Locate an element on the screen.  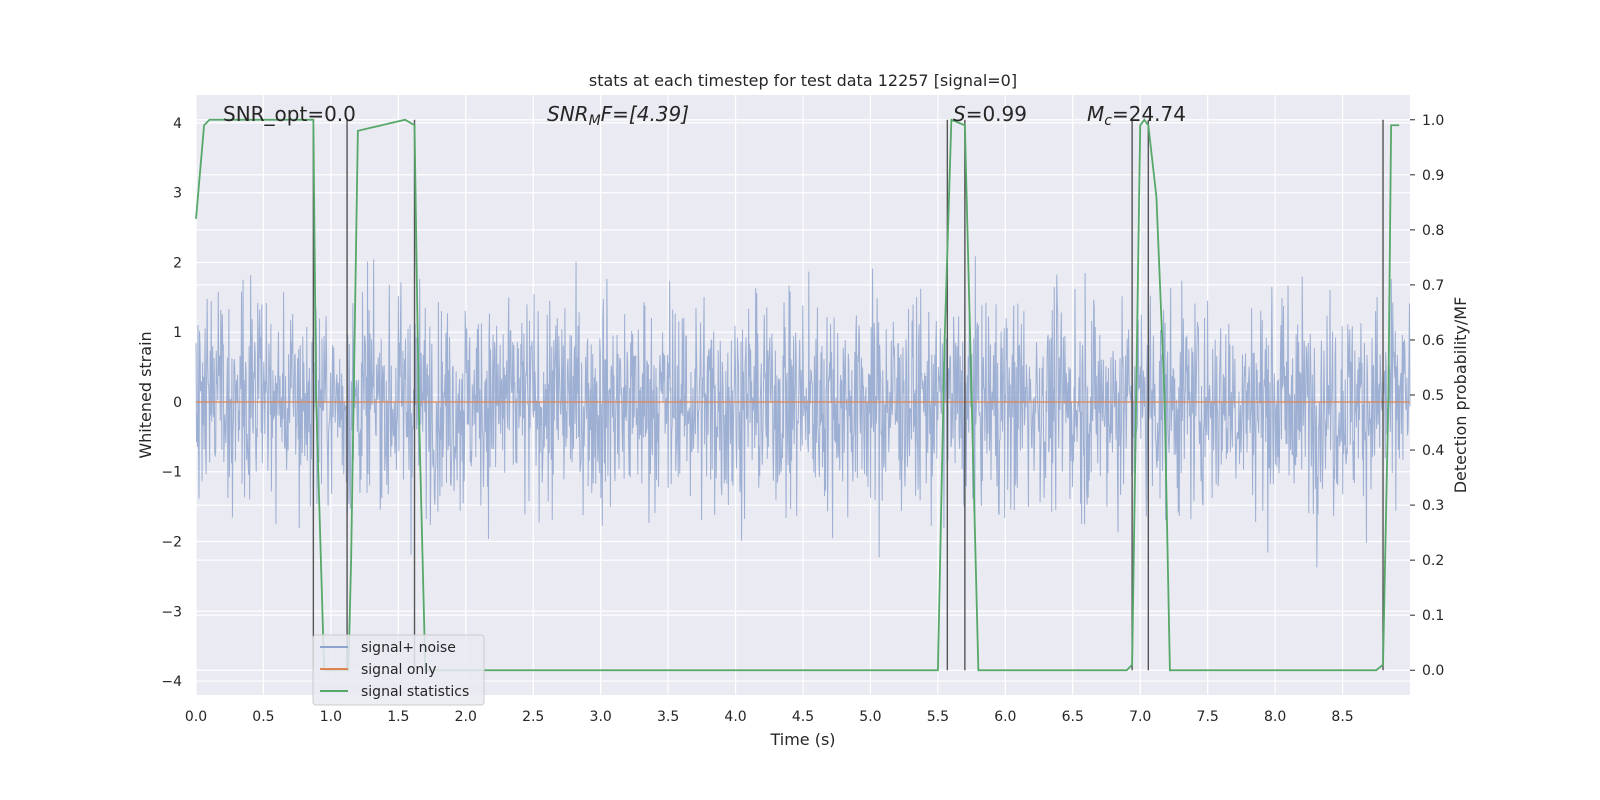
y-tick-label-left: 2 is located at coordinates (177, 263).